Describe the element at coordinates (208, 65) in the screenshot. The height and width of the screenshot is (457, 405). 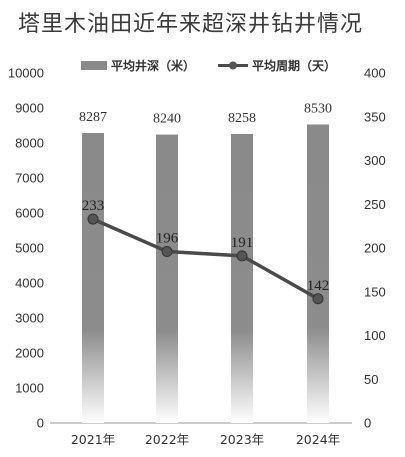
I see `legend-group: 平均井深（米） 平均周期（天）` at that location.